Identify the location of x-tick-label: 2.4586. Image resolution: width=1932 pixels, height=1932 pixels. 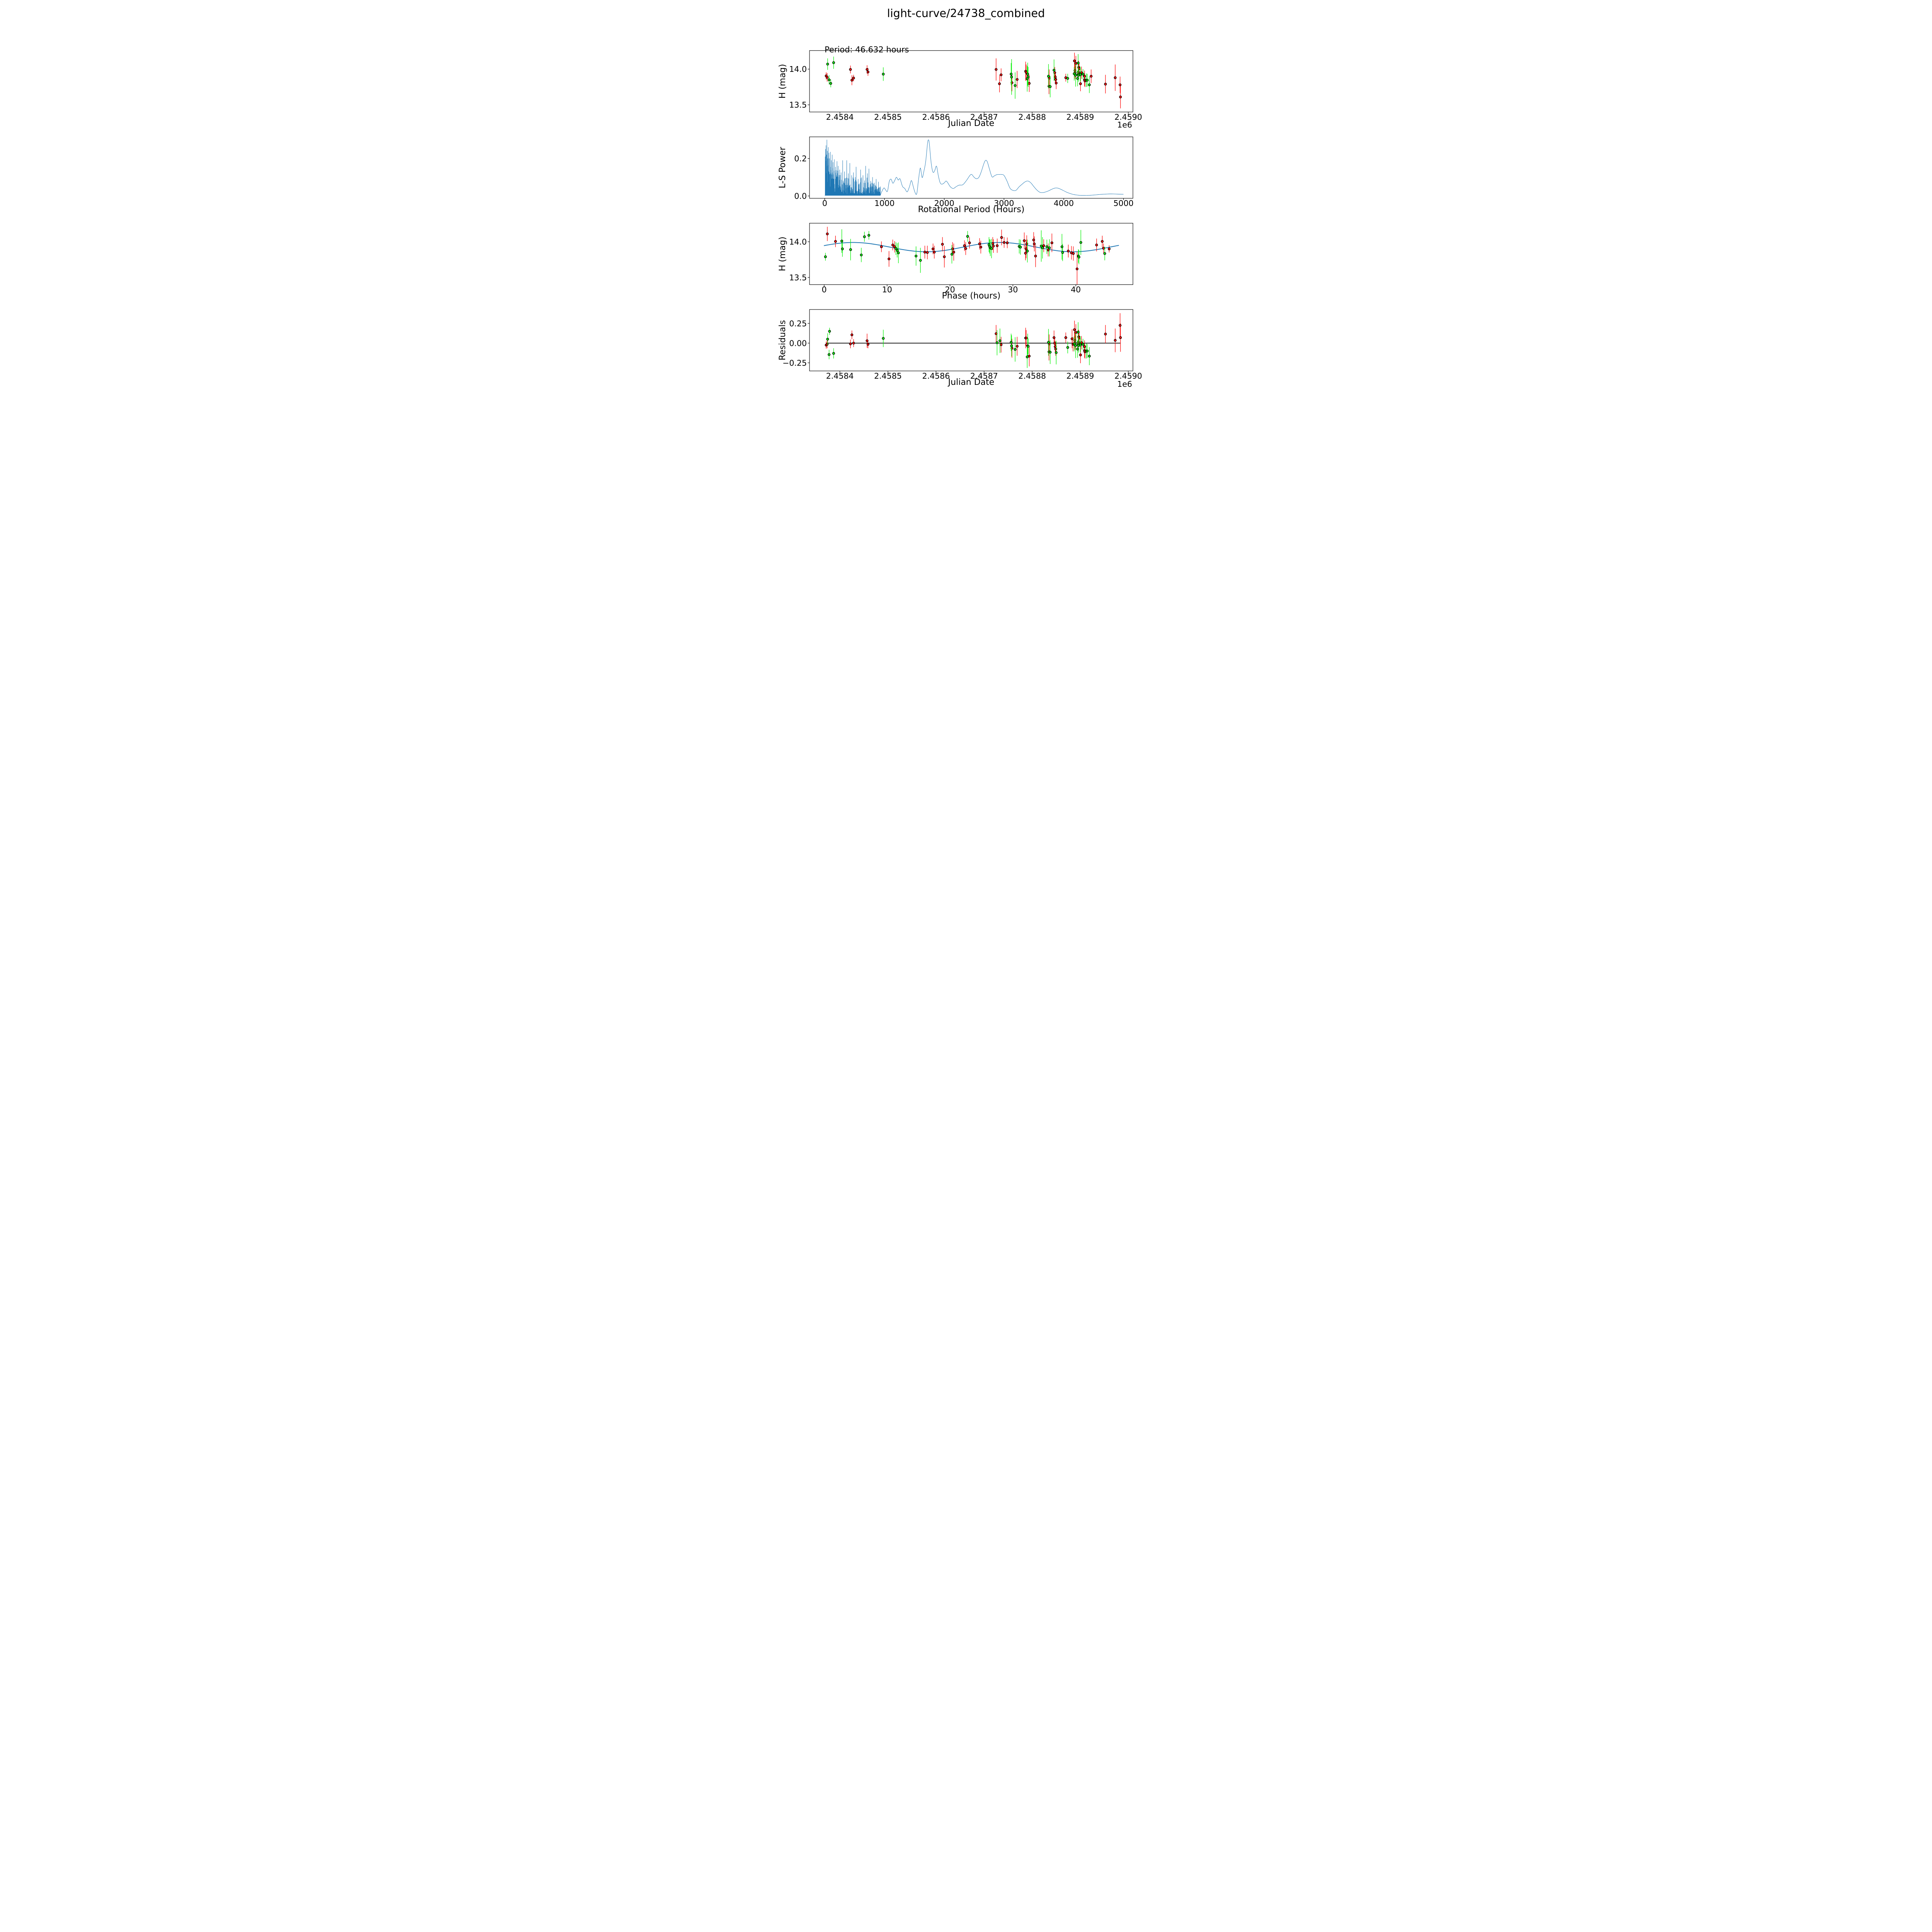
(936, 376).